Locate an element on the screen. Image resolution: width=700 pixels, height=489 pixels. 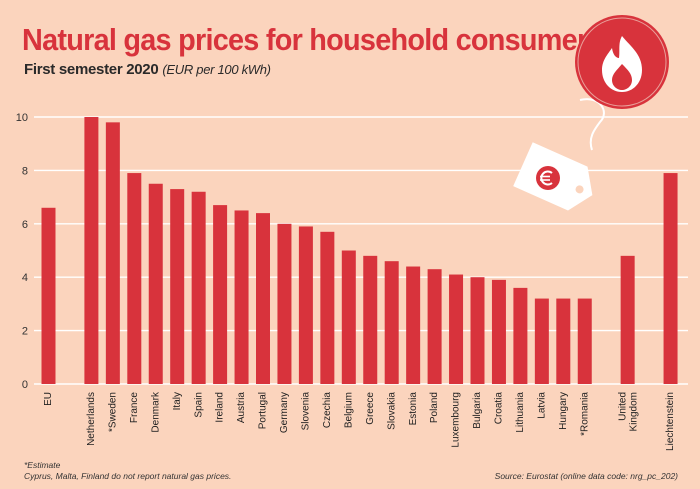
x-tick-label: France is located at coordinates (134, 408).